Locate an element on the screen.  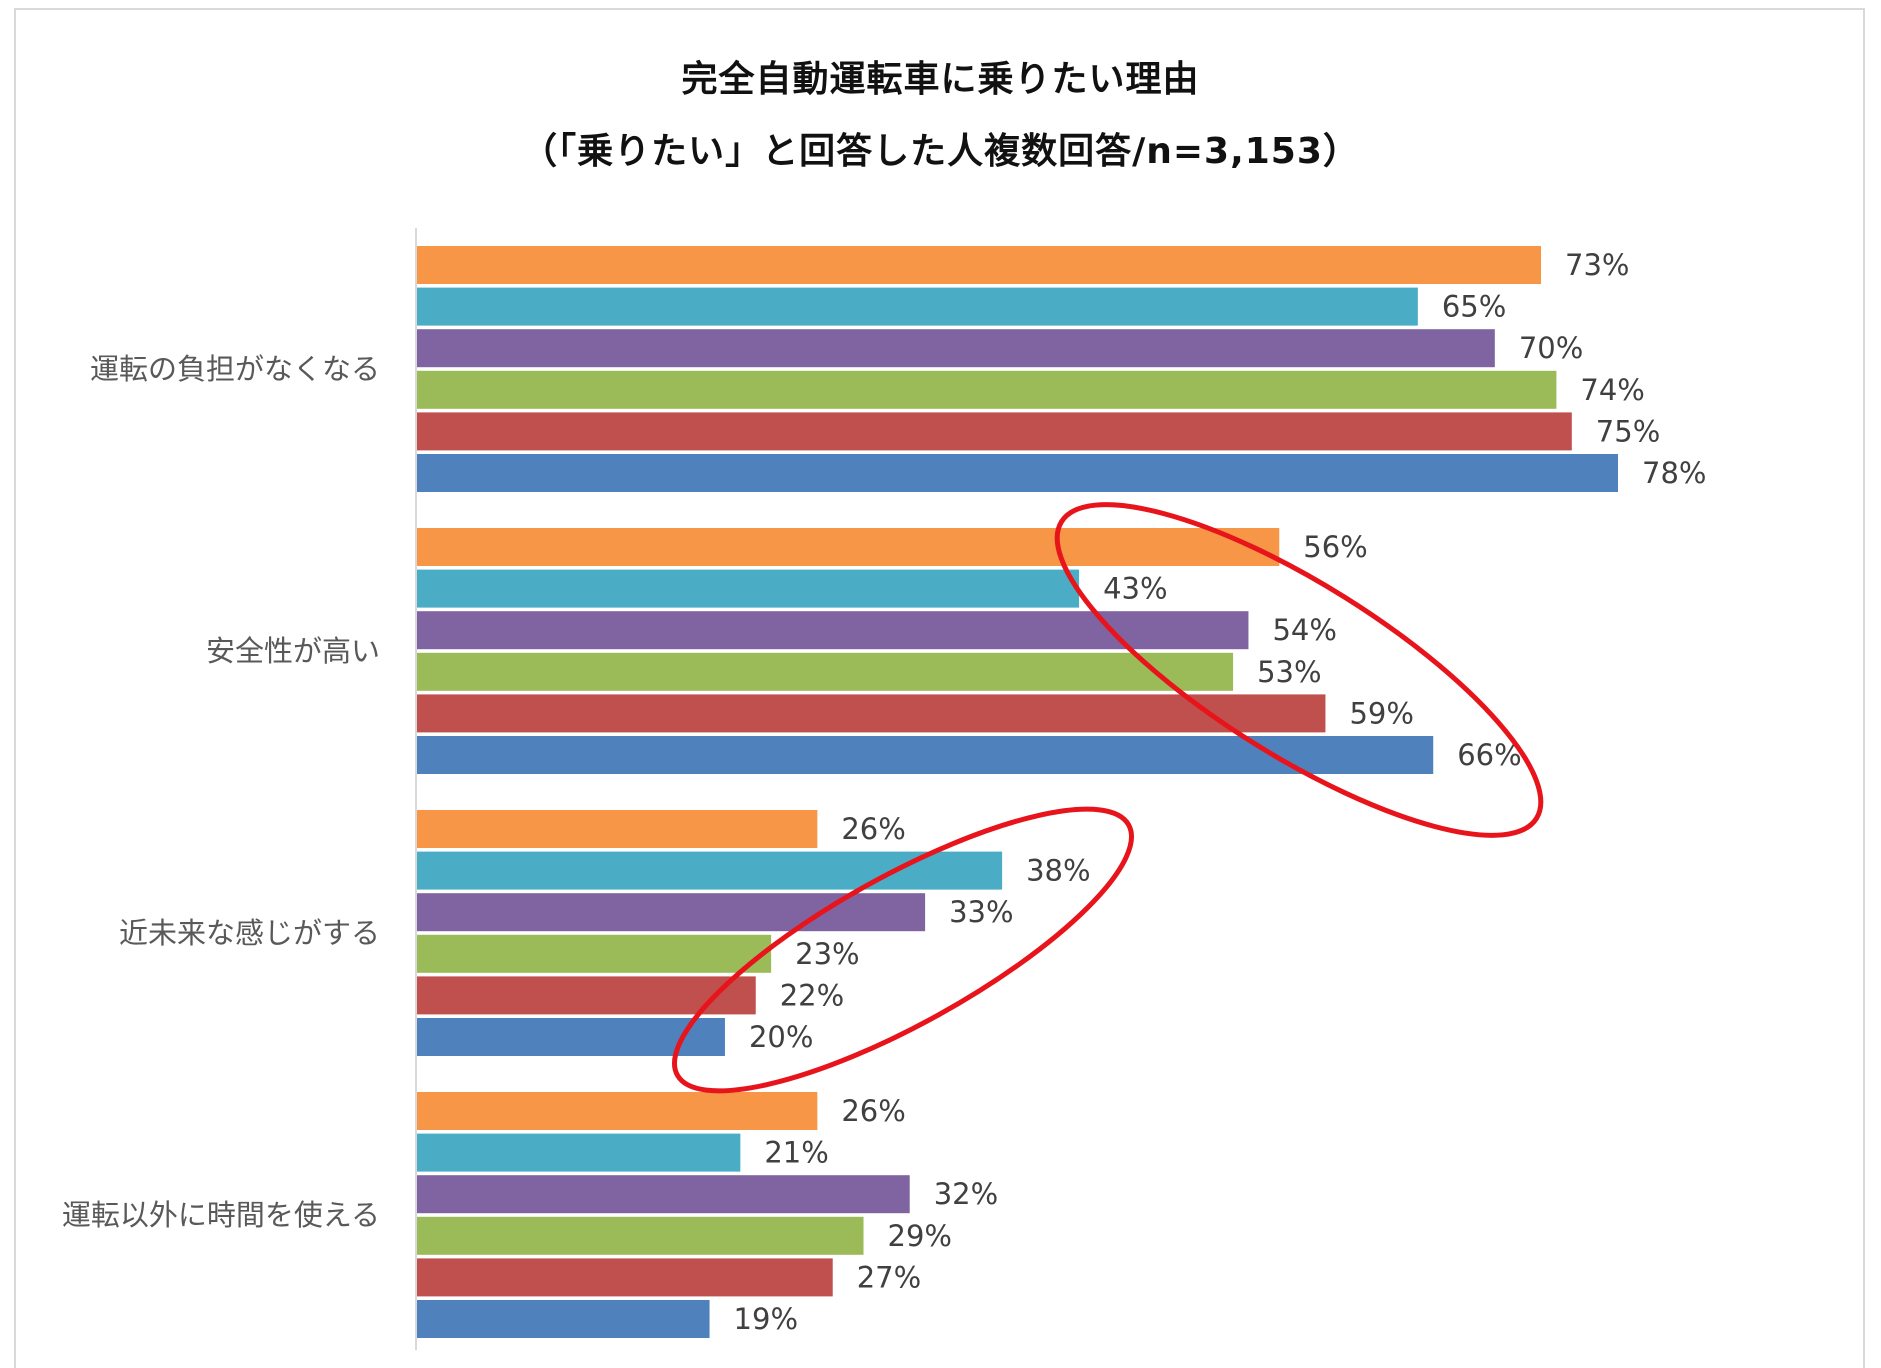
data-label: 29% is located at coordinates (920, 1236).